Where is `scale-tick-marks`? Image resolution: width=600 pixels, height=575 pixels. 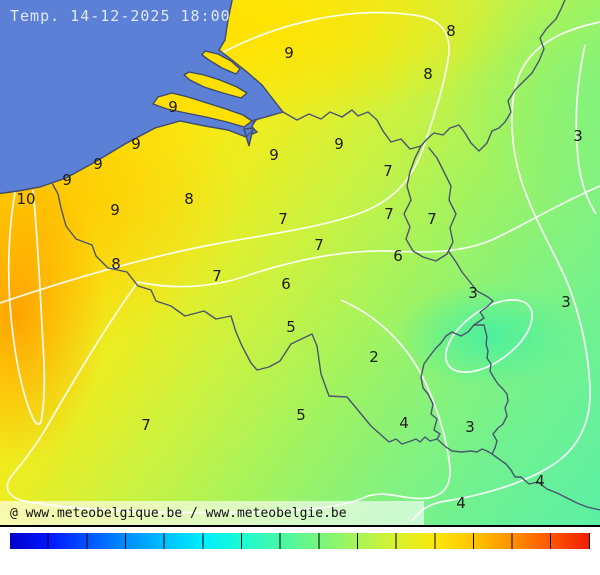
scale-tick-marks is located at coordinates (300, 541).